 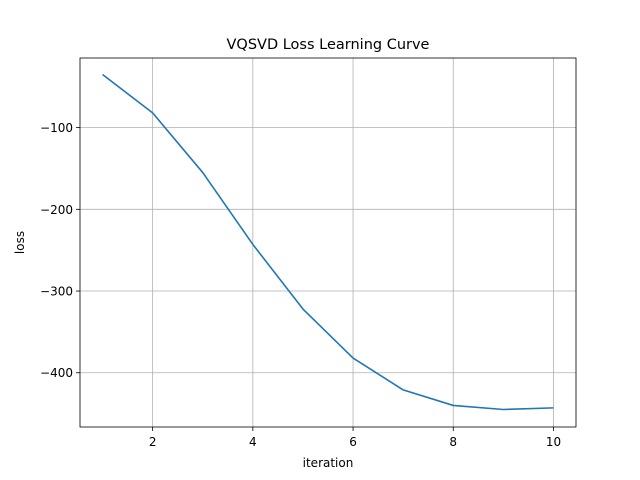 I want to click on x-tick-label: 2, so click(x=153, y=442).